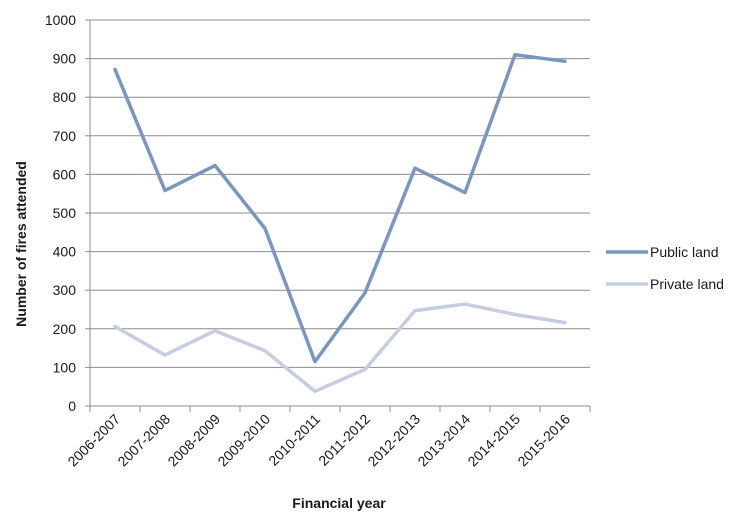 Image resolution: width=750 pixels, height=515 pixels. Describe the element at coordinates (193, 440) in the screenshot. I see `x-tick-label: 2008-2009` at that location.